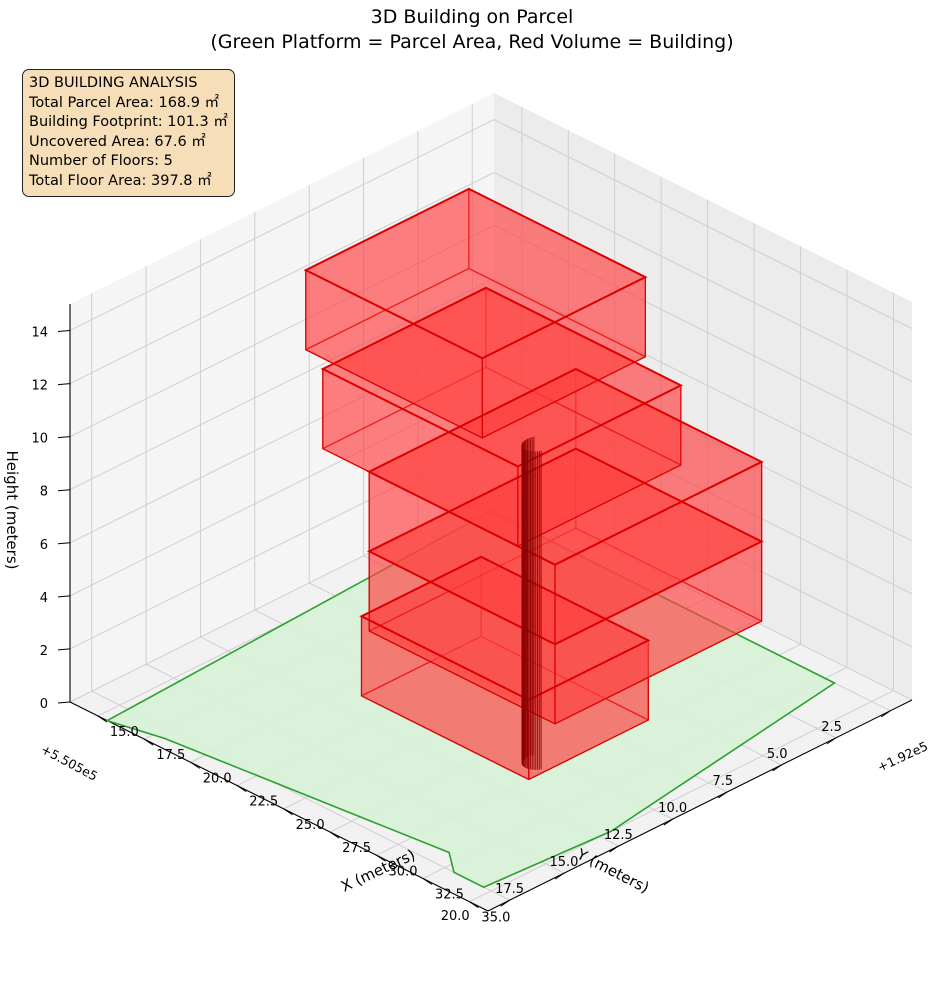  I want to click on y-tick-label: 20.0, so click(455, 916).